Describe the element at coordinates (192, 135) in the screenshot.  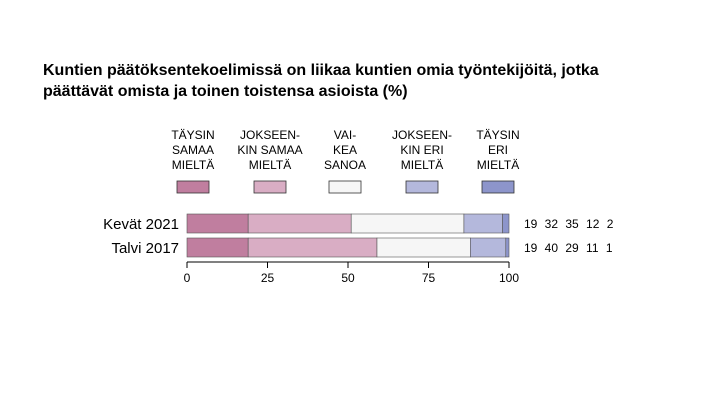
I see `legend-label-1-line-1: TÄYSIN` at that location.